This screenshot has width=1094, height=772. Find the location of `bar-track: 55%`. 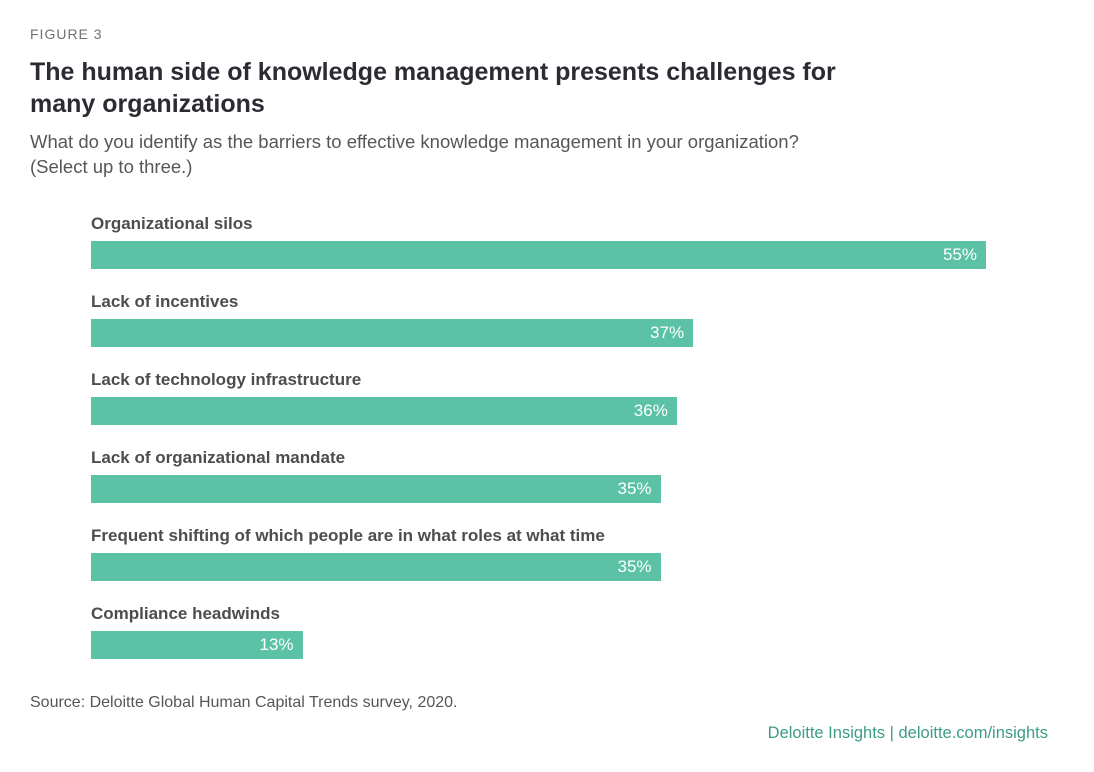

bar-track: 55% is located at coordinates (538, 254).